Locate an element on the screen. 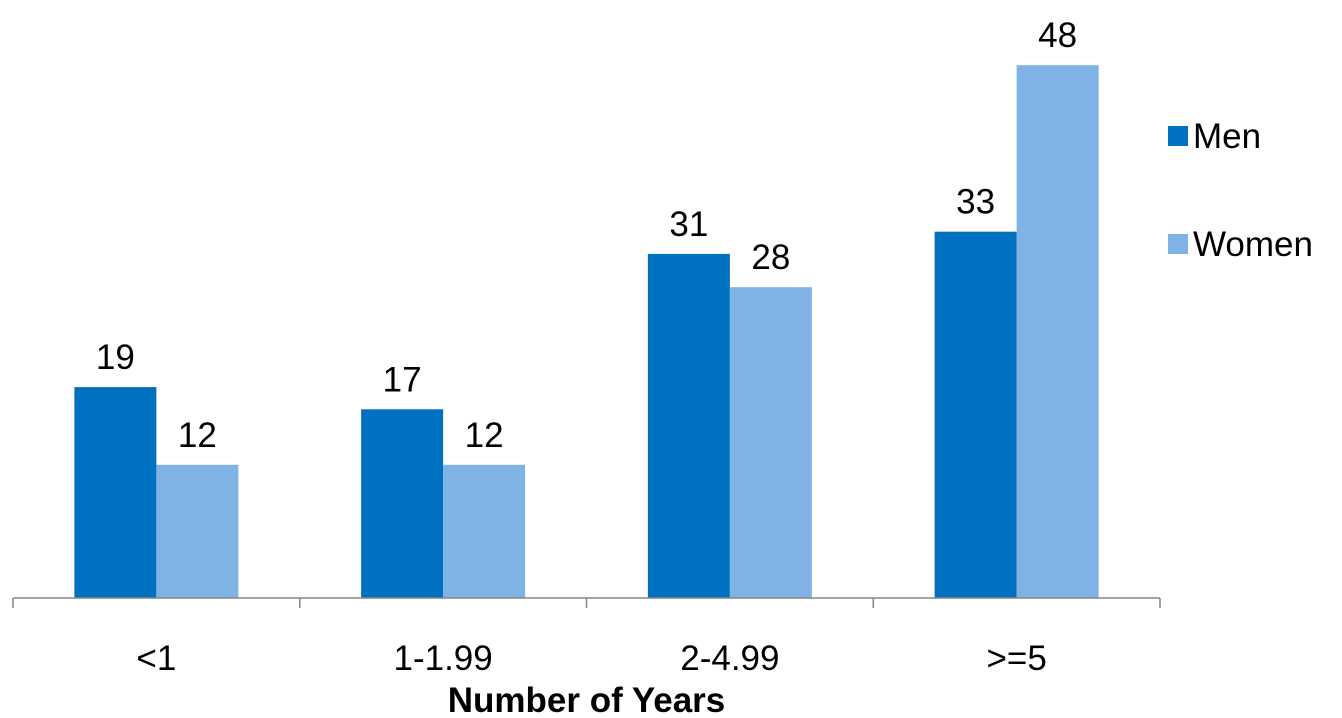 The width and height of the screenshot is (1342, 718). x-tick-label-3: >=5 is located at coordinates (1016, 658).